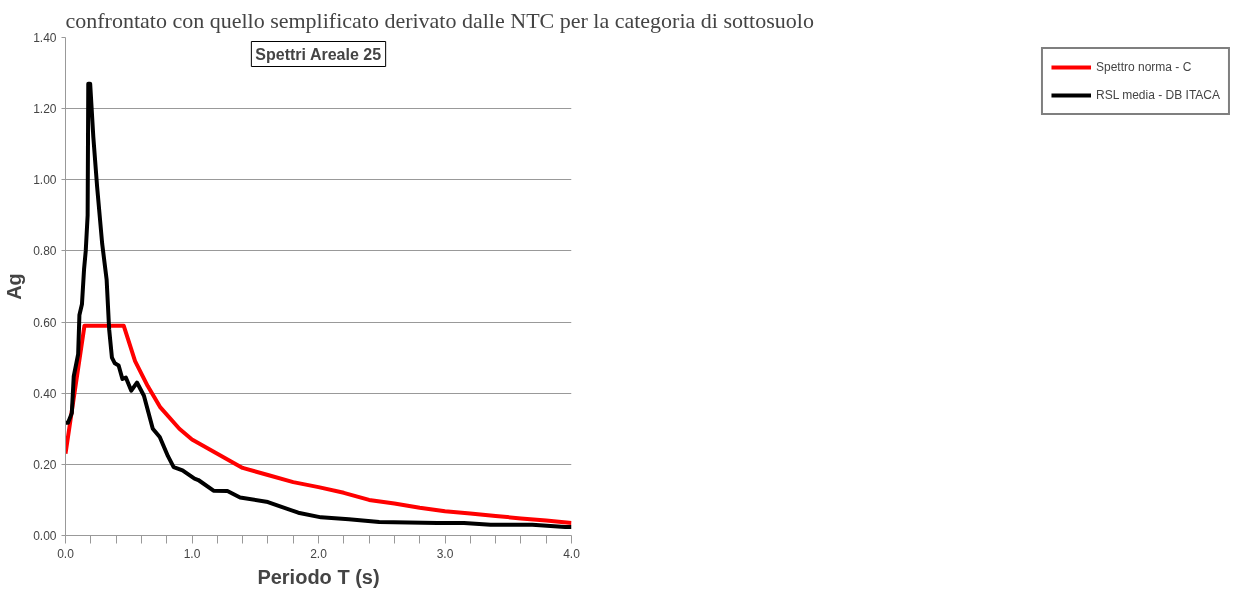  What do you see at coordinates (1143, 67) in the screenshot?
I see `legend-label: Spettro norma - C` at bounding box center [1143, 67].